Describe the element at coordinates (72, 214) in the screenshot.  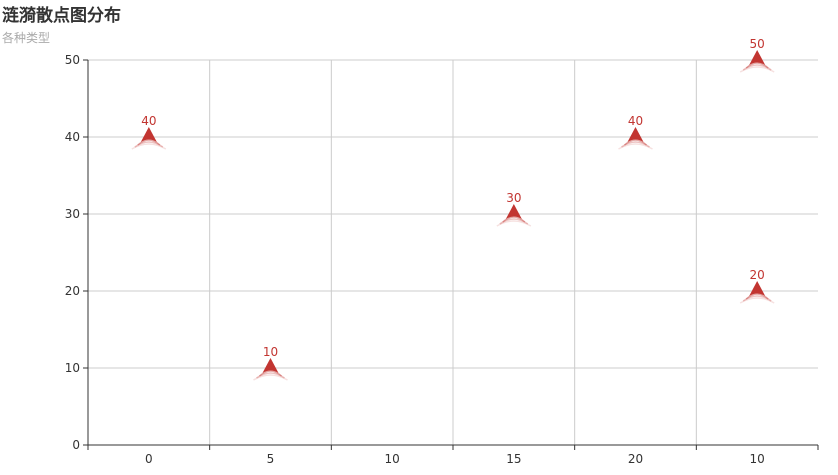
I see `y-tick-label: 30` at that location.